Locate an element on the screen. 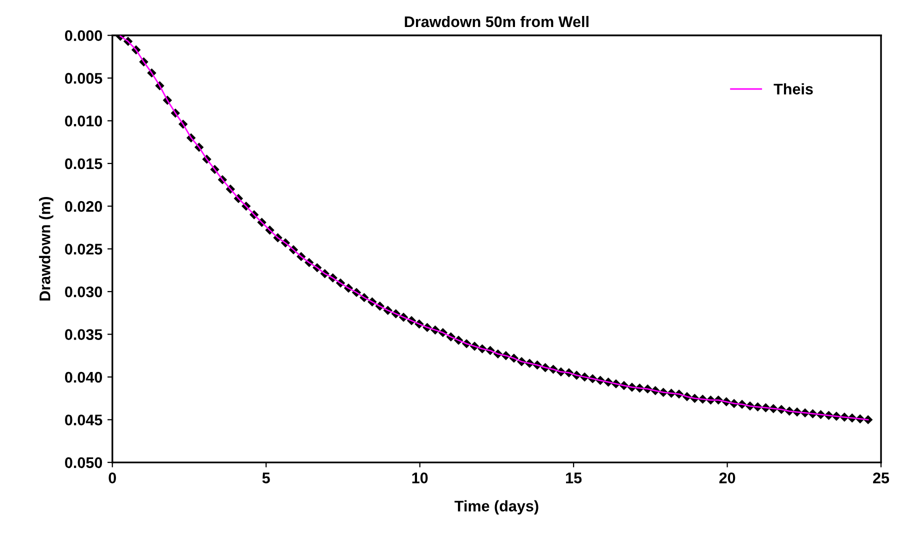  y-tick-label: 0.030 is located at coordinates (83, 292).